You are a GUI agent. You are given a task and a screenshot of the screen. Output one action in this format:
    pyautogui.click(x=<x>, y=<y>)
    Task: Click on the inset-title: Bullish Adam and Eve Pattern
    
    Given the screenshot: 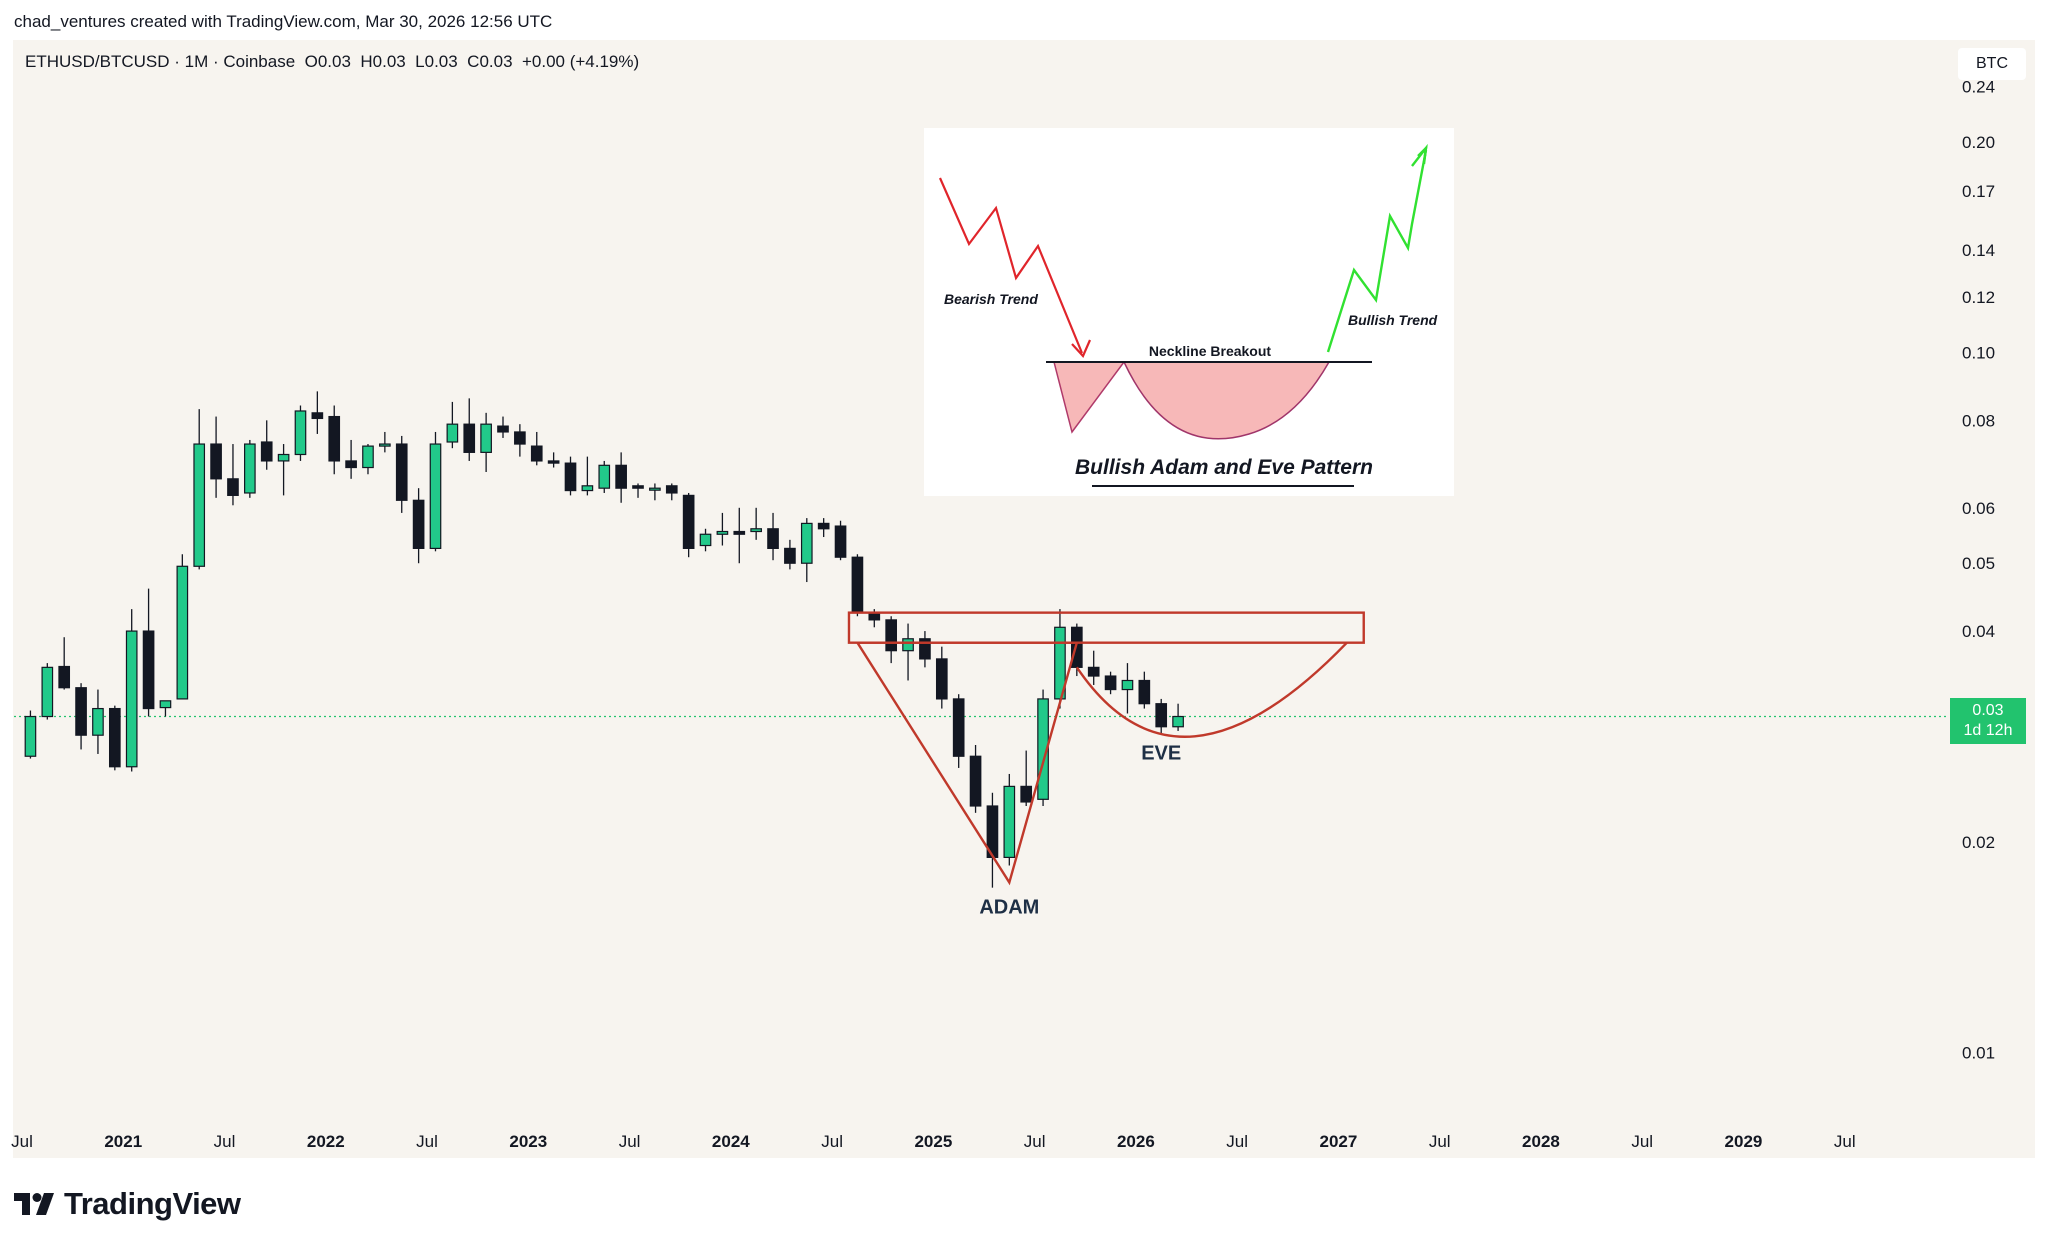 What is the action you would take?
    pyautogui.click(x=1224, y=467)
    